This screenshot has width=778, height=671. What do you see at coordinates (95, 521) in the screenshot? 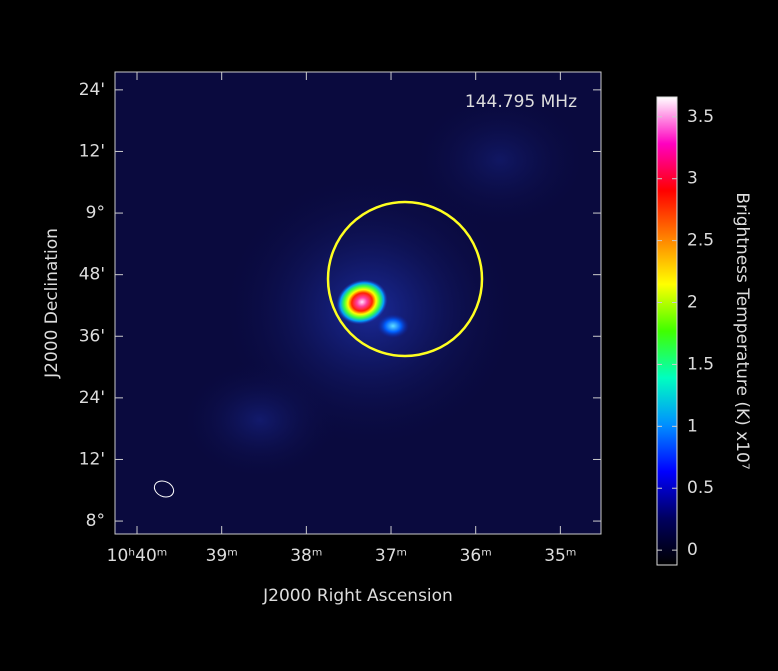
I see `y-tick-label: 8°` at bounding box center [95, 521].